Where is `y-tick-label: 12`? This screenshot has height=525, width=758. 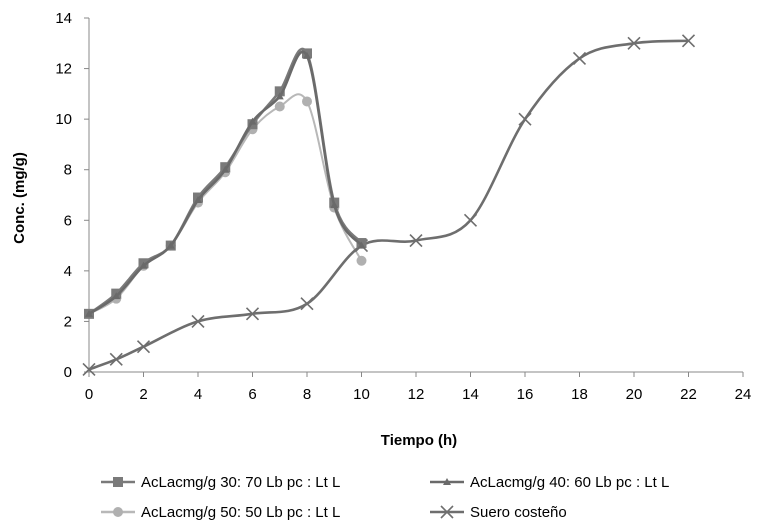
y-tick-label: 12 is located at coordinates (63, 69).